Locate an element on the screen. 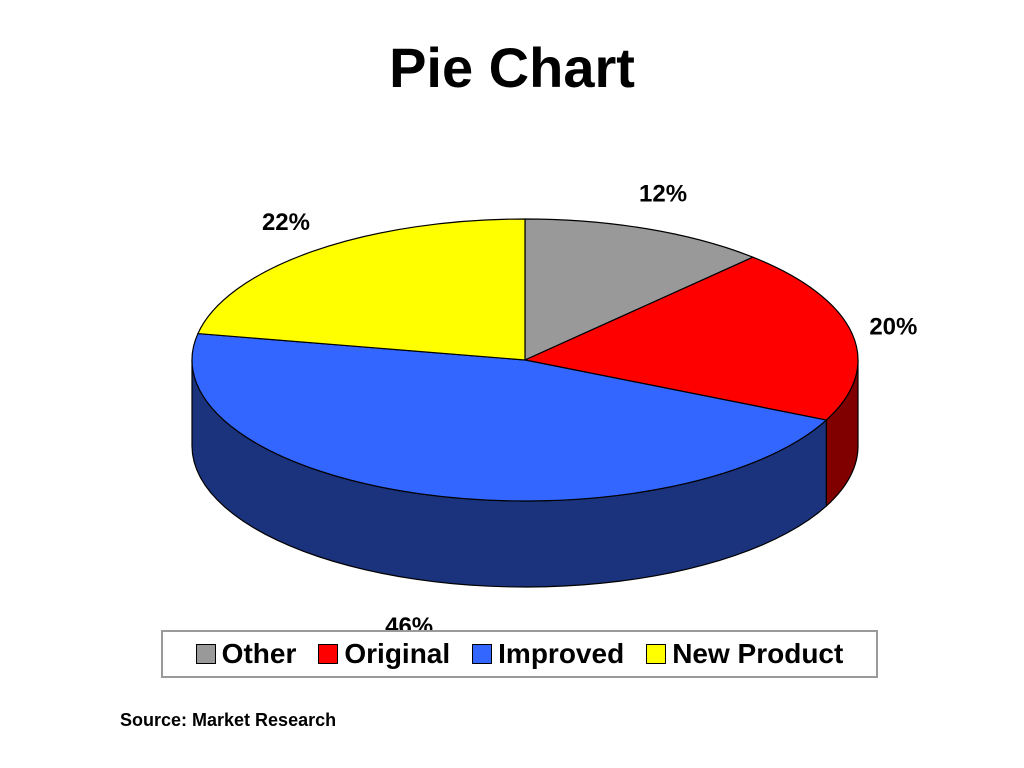 The height and width of the screenshot is (768, 1024). legend-item-other: Other is located at coordinates (246, 654).